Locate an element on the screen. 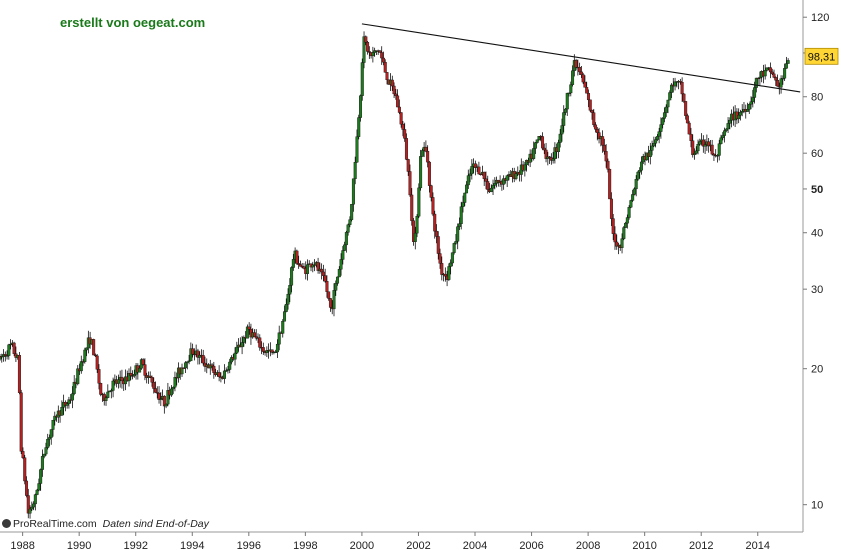  x-tick-label: 1988 is located at coordinates (22, 545).